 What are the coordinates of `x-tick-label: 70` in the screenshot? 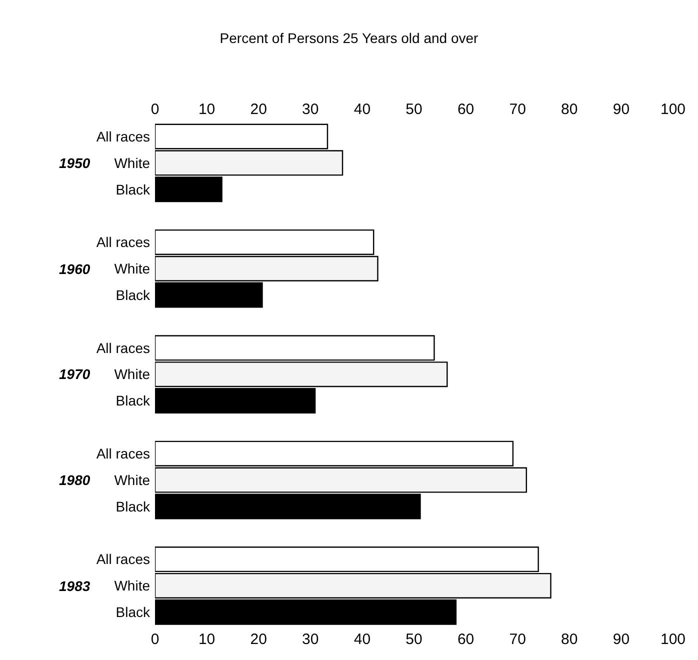 It's located at (517, 639).